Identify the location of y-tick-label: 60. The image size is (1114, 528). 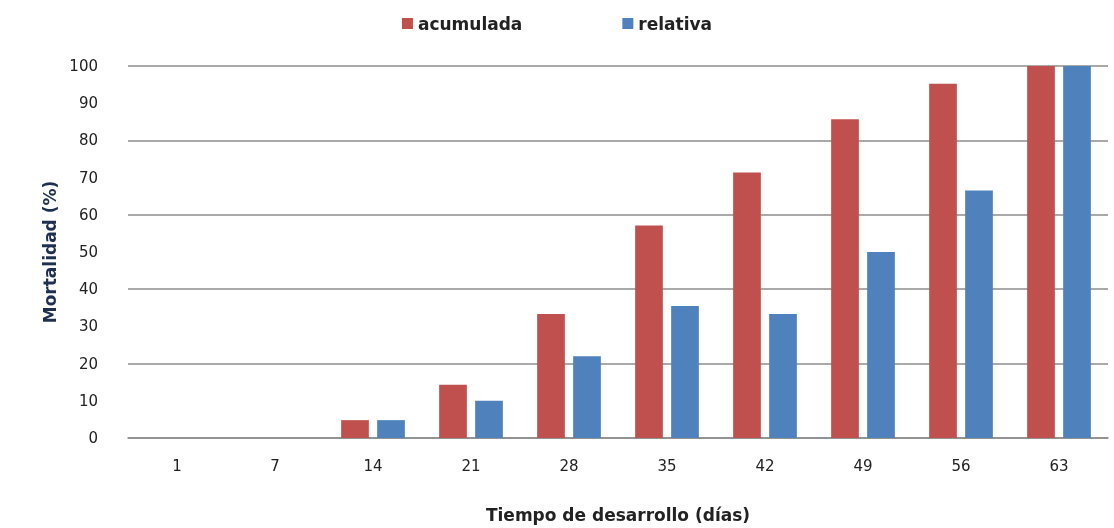
(88, 214).